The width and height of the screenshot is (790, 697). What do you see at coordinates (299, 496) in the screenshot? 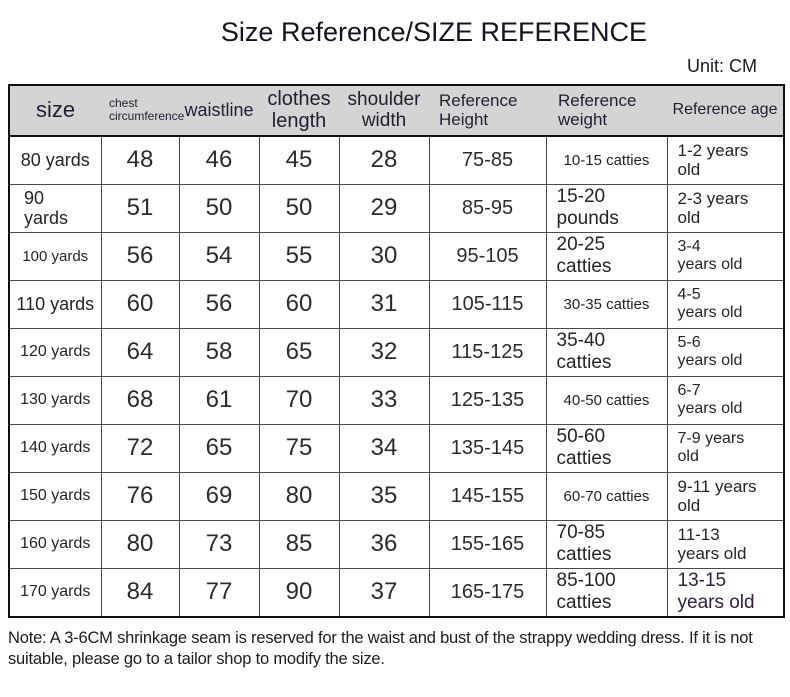
I see `cell-clothes: 80` at bounding box center [299, 496].